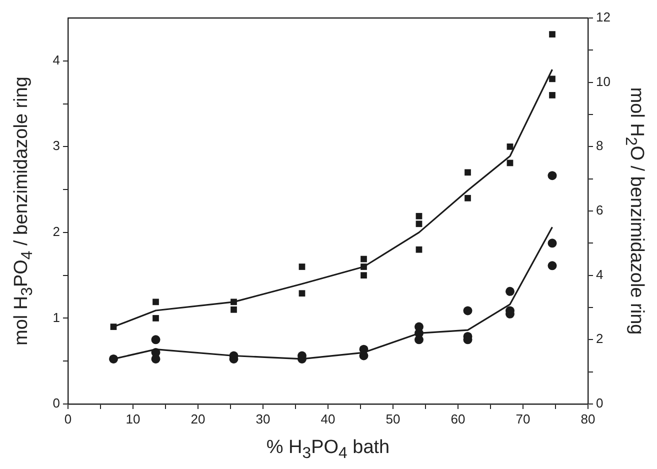  I want to click on y2-tick-label: 12, so click(603, 17).